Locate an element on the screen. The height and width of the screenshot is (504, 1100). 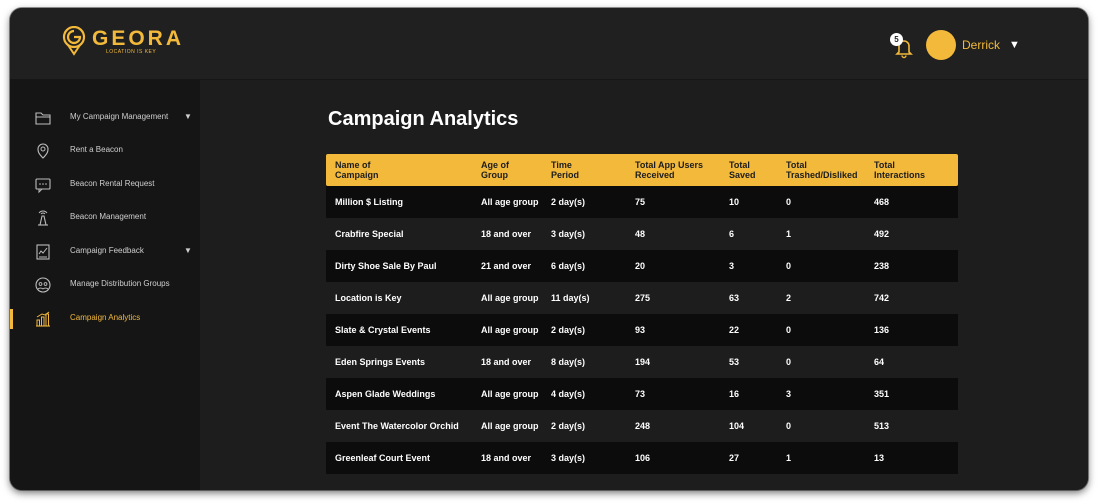
sidebar-item-label: Rent a Beacon is located at coordinates (96, 149).